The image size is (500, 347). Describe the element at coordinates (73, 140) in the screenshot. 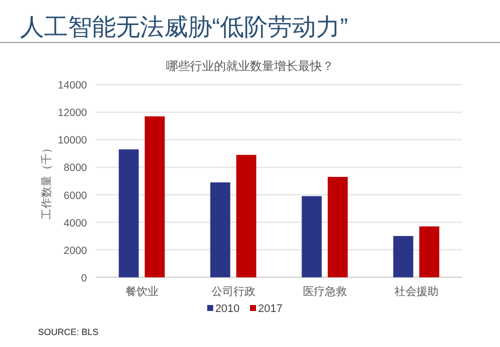

I see `y-tick-label: 10000` at that location.